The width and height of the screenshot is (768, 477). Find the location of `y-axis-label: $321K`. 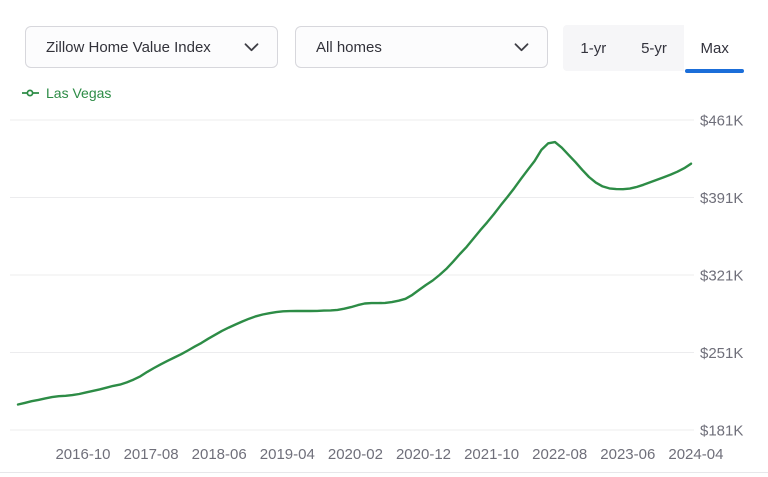

y-axis-label: $321K is located at coordinates (721, 276).